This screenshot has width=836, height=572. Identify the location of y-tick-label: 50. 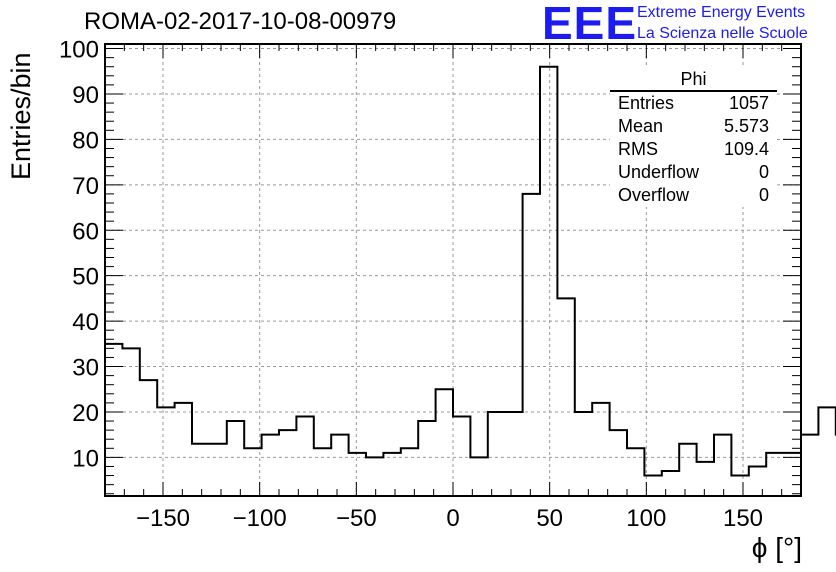
(85, 277).